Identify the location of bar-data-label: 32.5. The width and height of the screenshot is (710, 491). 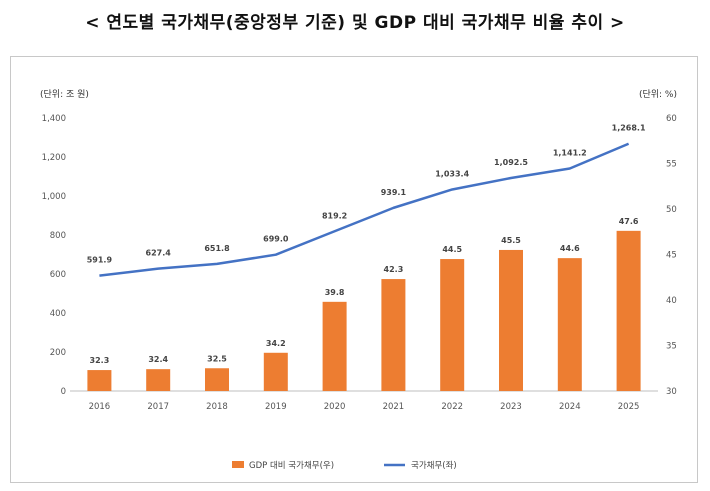
(217, 358).